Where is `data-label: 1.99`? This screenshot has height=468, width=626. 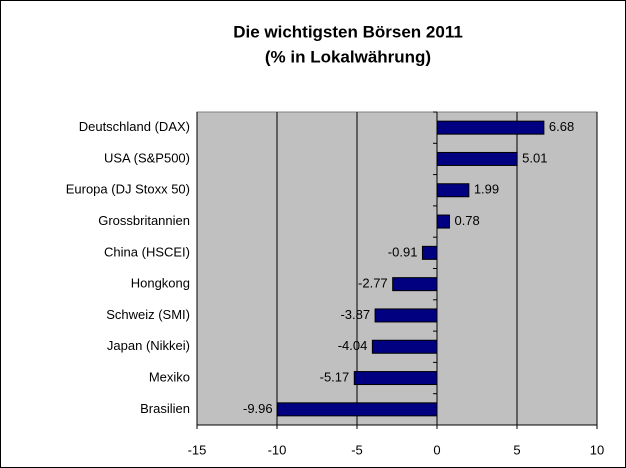 data-label: 1.99 is located at coordinates (486, 189).